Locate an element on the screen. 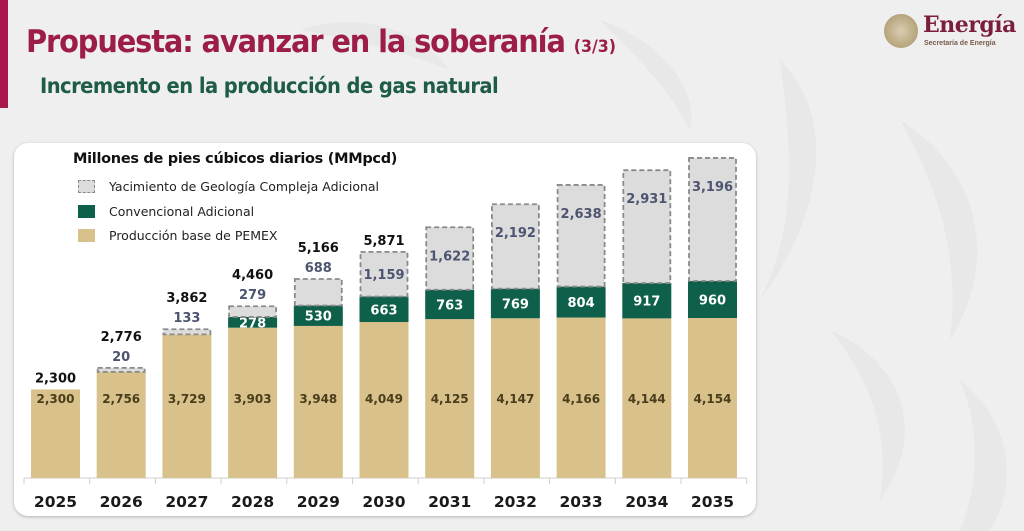 Image resolution: width=1024 pixels, height=531 pixels. data-label-complex: 20 is located at coordinates (121, 357).